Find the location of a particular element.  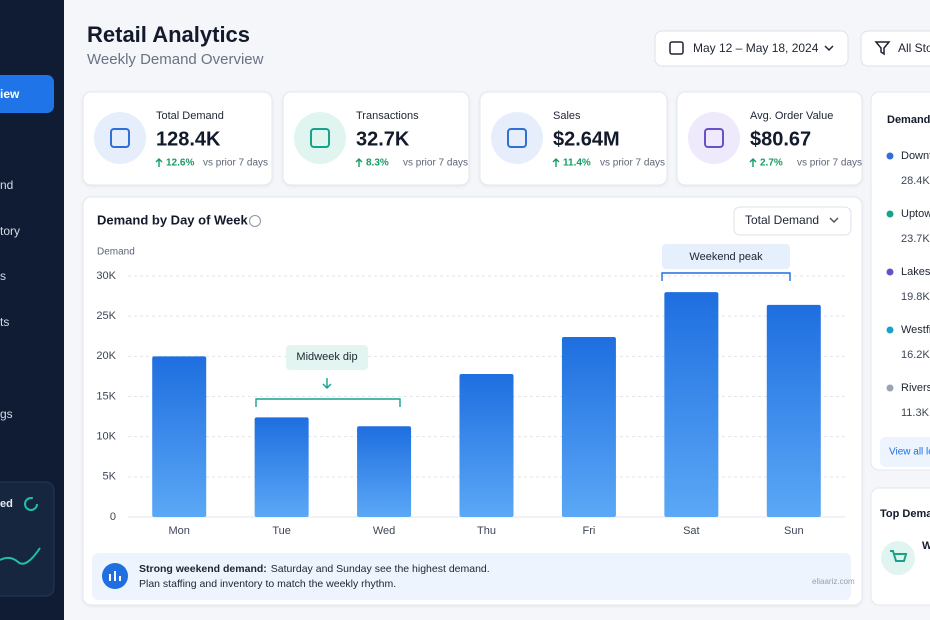

store-name: Lakesi is located at coordinates (915, 272).